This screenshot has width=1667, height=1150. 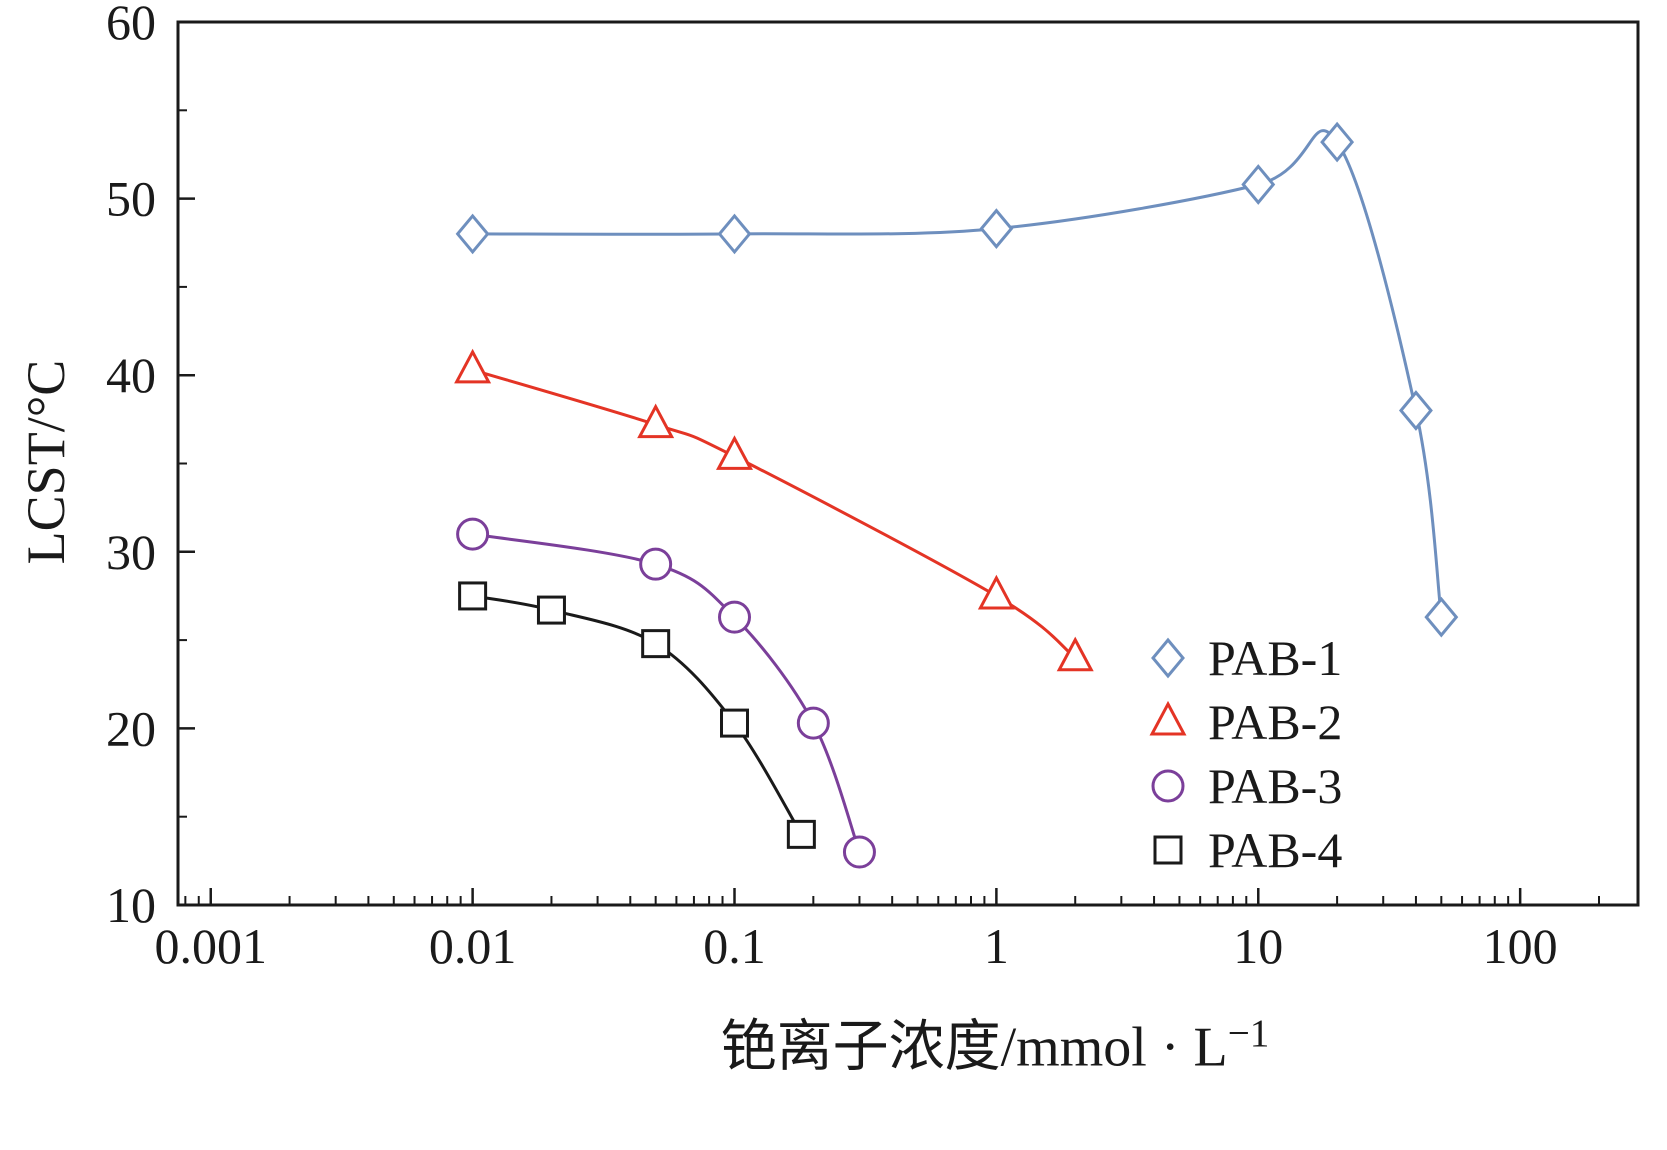 I want to click on y-tick-label: 40, so click(x=131, y=375).